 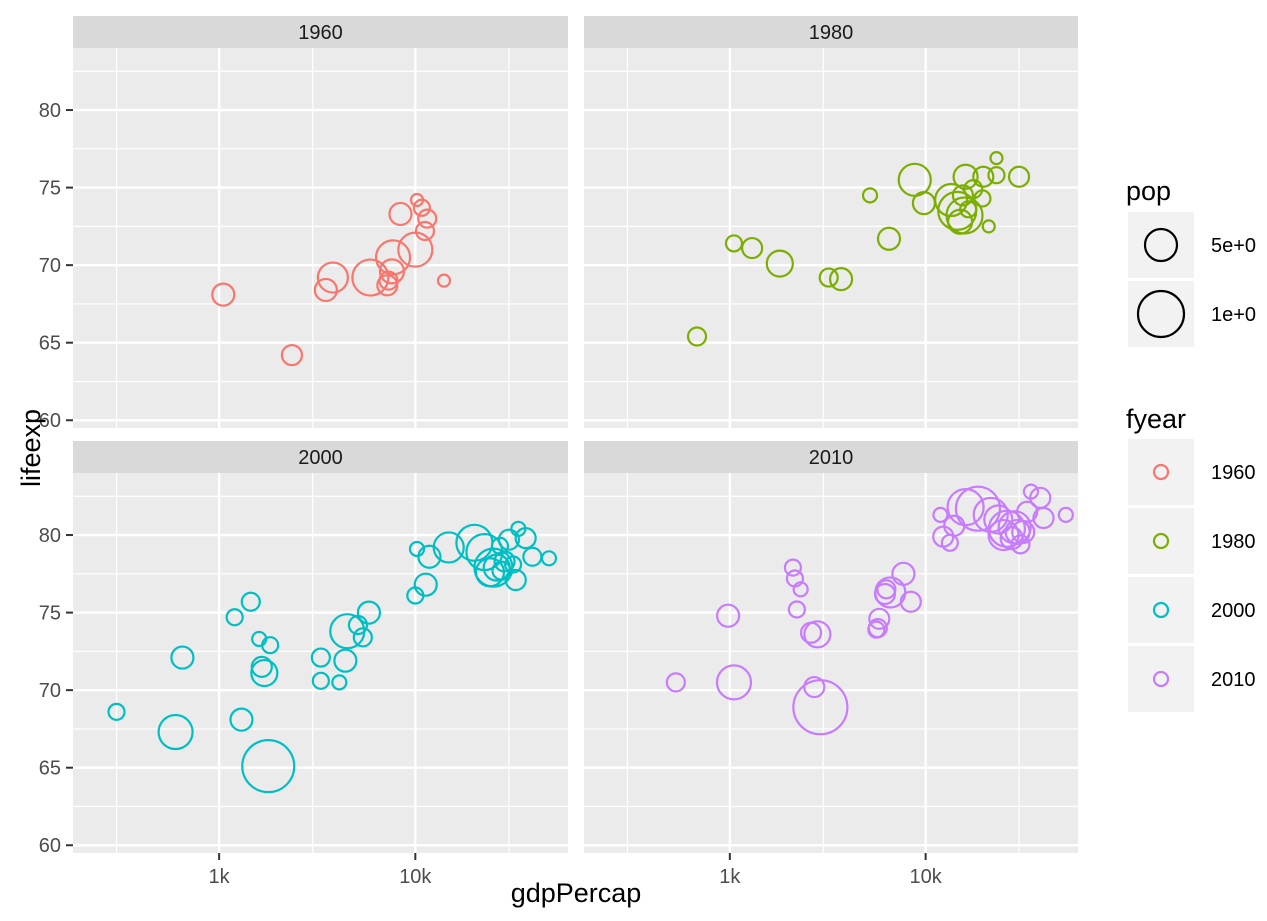 I want to click on legend-color-label: 1980, so click(x=1233, y=542).